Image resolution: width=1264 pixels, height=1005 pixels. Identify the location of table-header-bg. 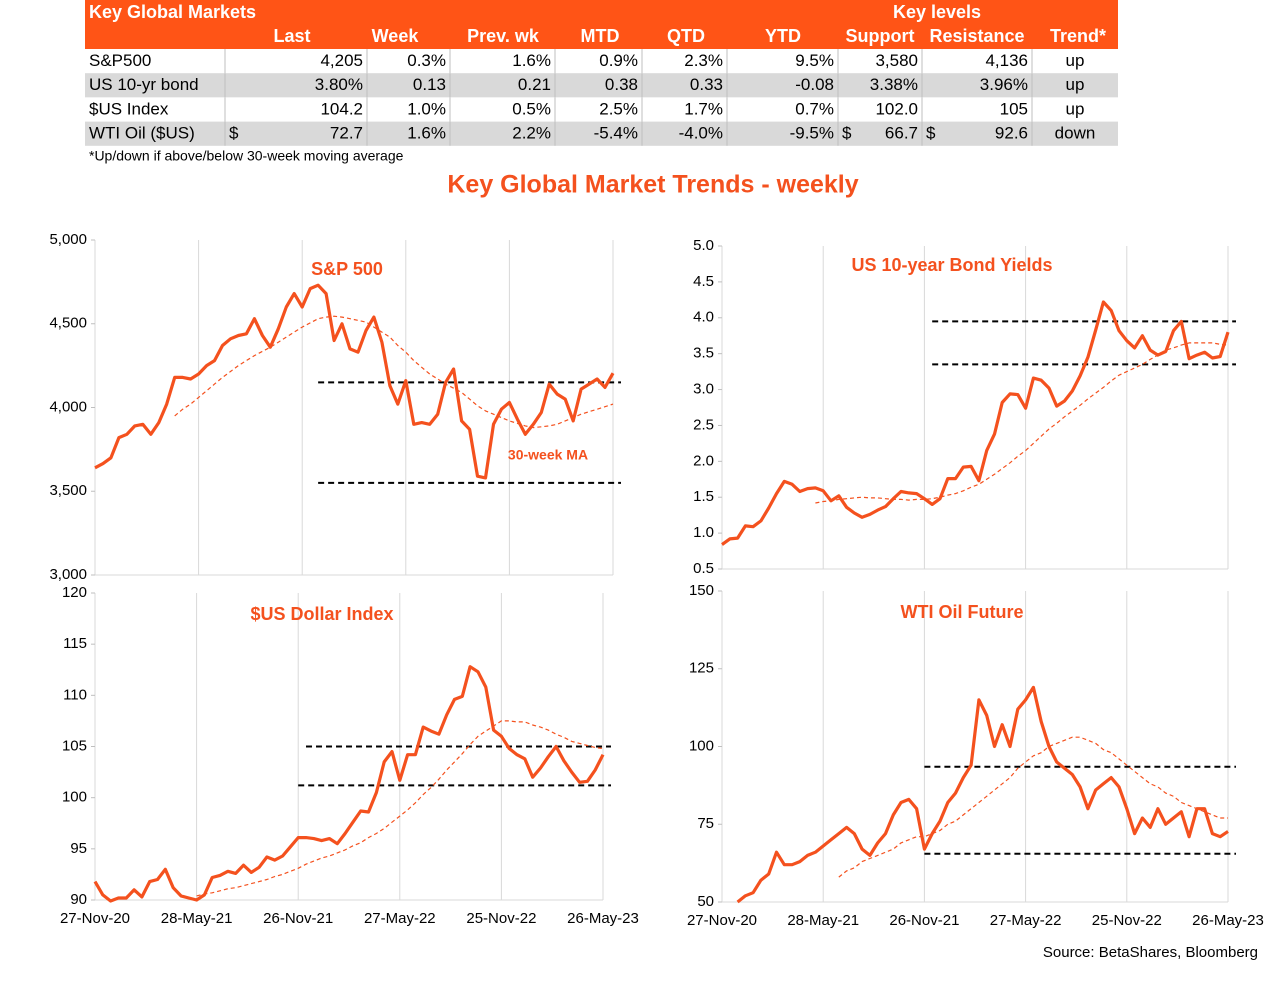
(601, 24).